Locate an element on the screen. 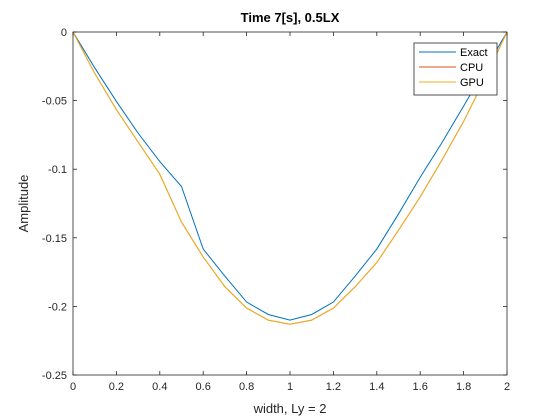 The image size is (560, 420). chart-title: Time 7[s], 0.5LX is located at coordinates (290, 17).